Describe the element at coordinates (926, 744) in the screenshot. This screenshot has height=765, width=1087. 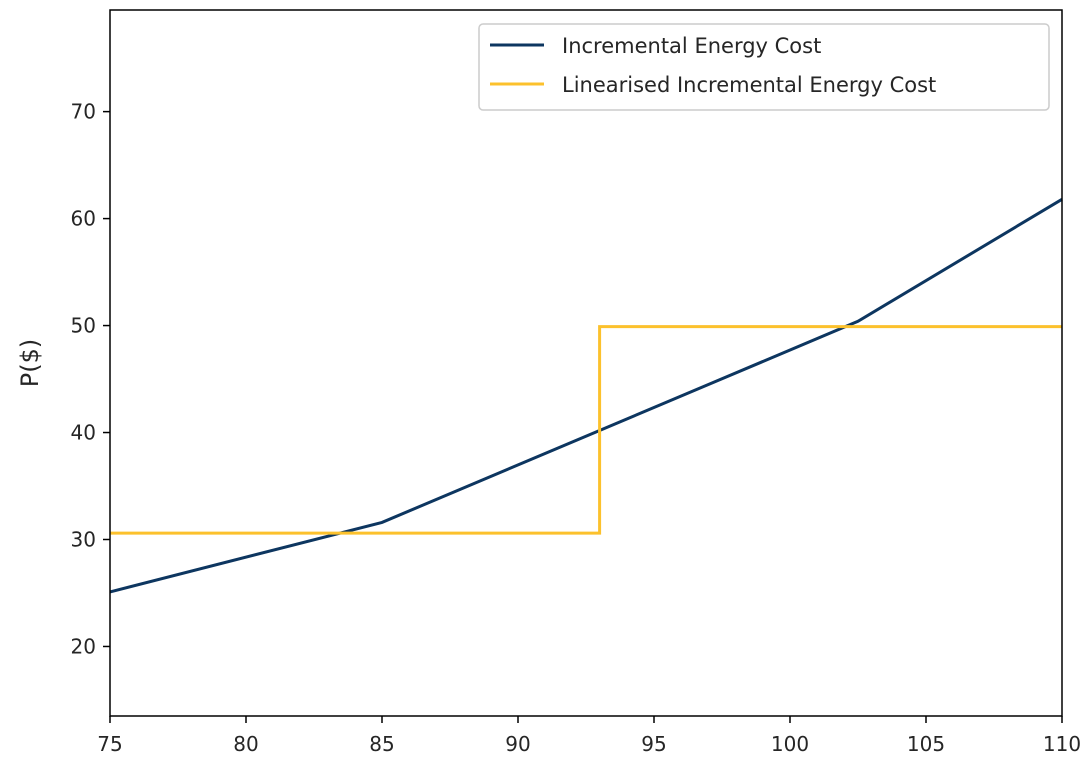
I see `x-tick-label: 105` at that location.